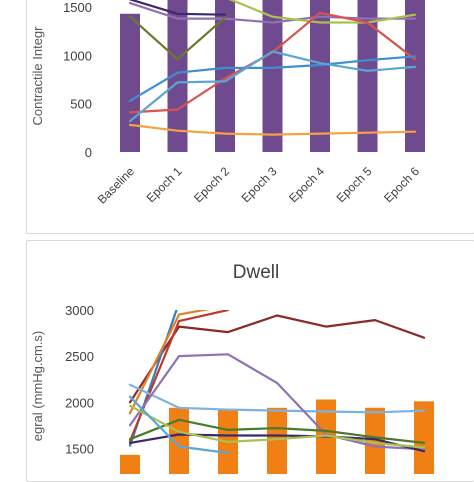 The height and width of the screenshot is (482, 474). I want to click on y-tick-label: 2000, so click(79, 402).